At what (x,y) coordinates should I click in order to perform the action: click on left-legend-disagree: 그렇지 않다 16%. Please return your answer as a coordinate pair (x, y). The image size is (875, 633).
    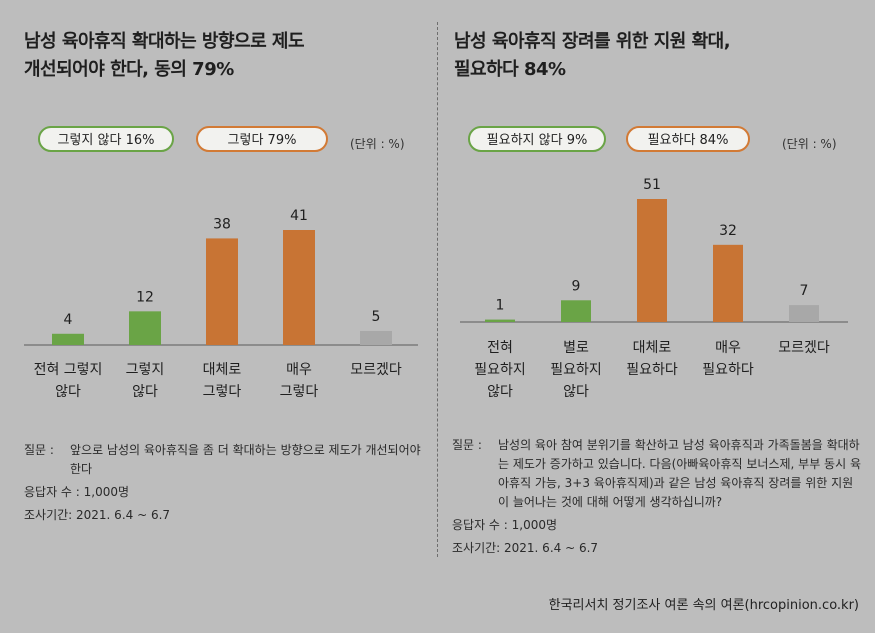
    Looking at the image, I should click on (106, 139).